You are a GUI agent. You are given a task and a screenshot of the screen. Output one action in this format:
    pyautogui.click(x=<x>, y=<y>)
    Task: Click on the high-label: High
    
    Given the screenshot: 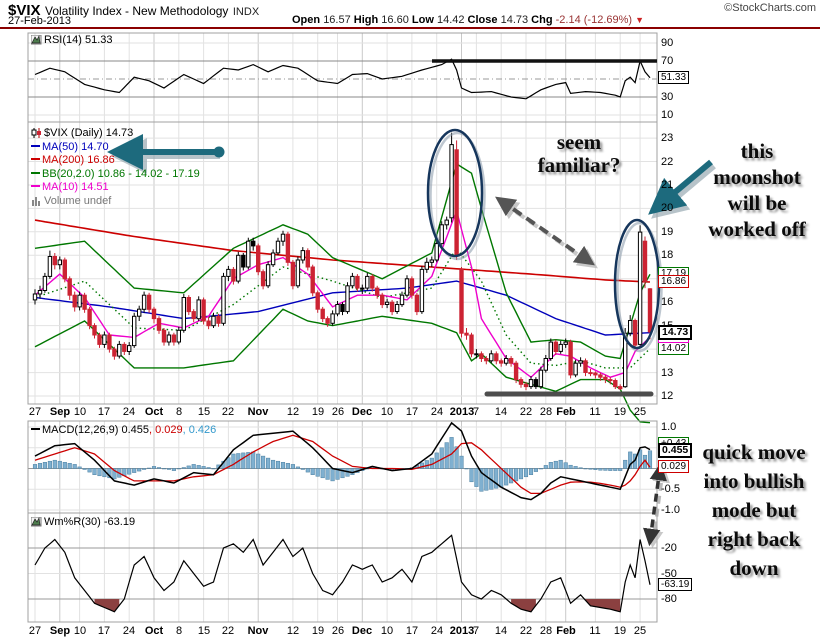 What is the action you would take?
    pyautogui.click(x=366, y=20)
    